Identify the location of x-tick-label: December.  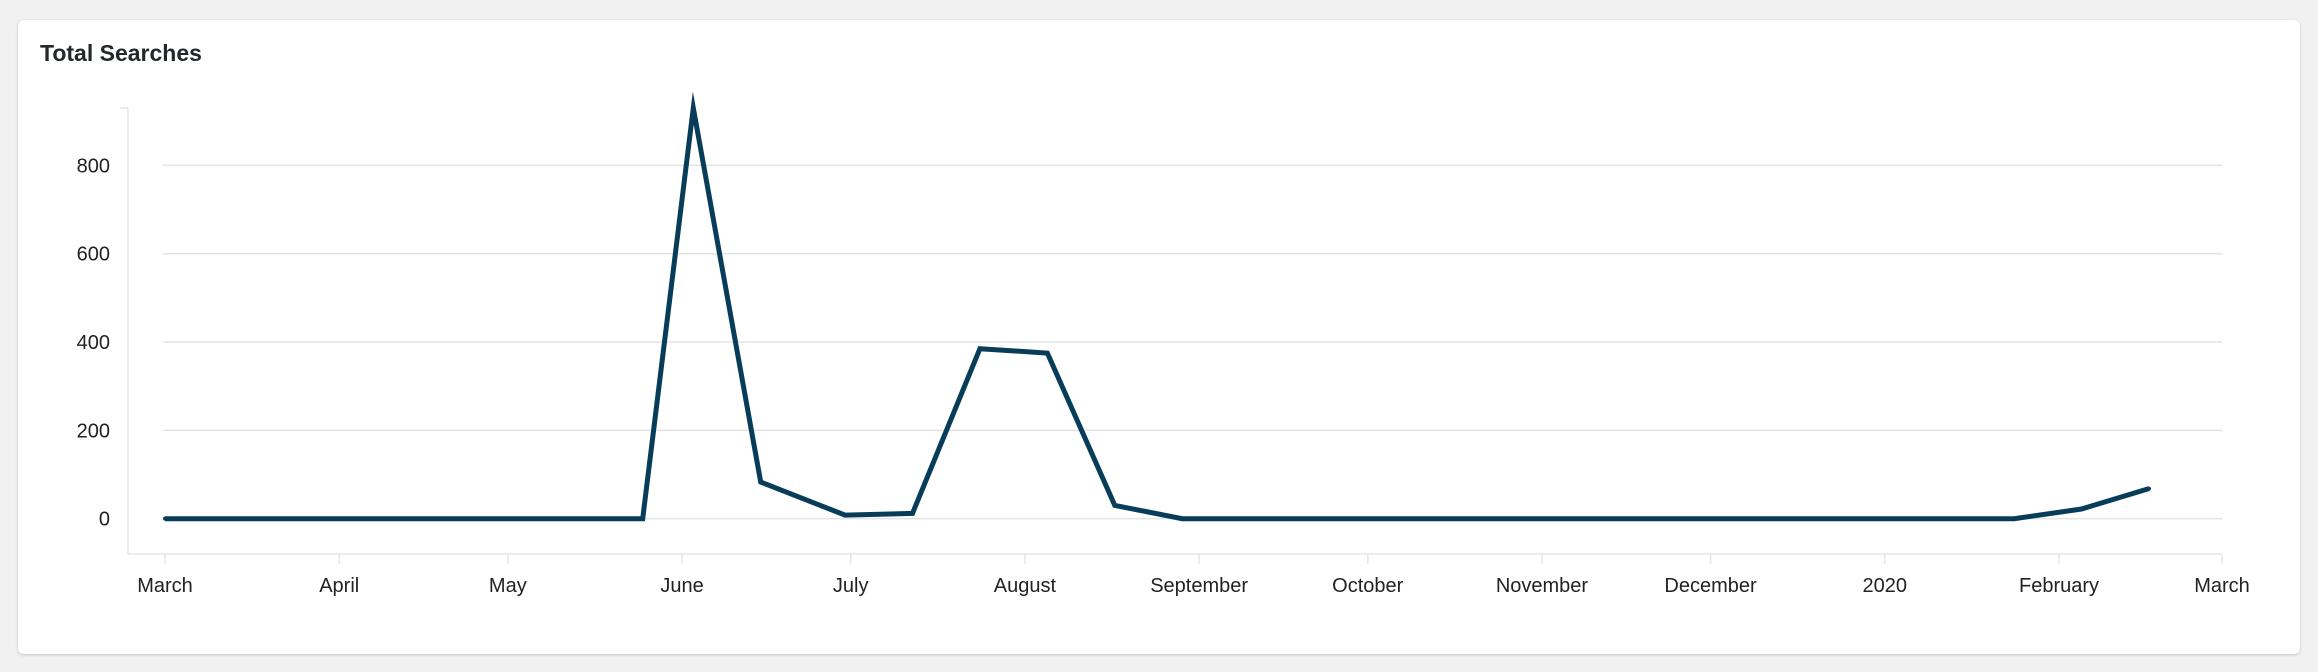
(1710, 586).